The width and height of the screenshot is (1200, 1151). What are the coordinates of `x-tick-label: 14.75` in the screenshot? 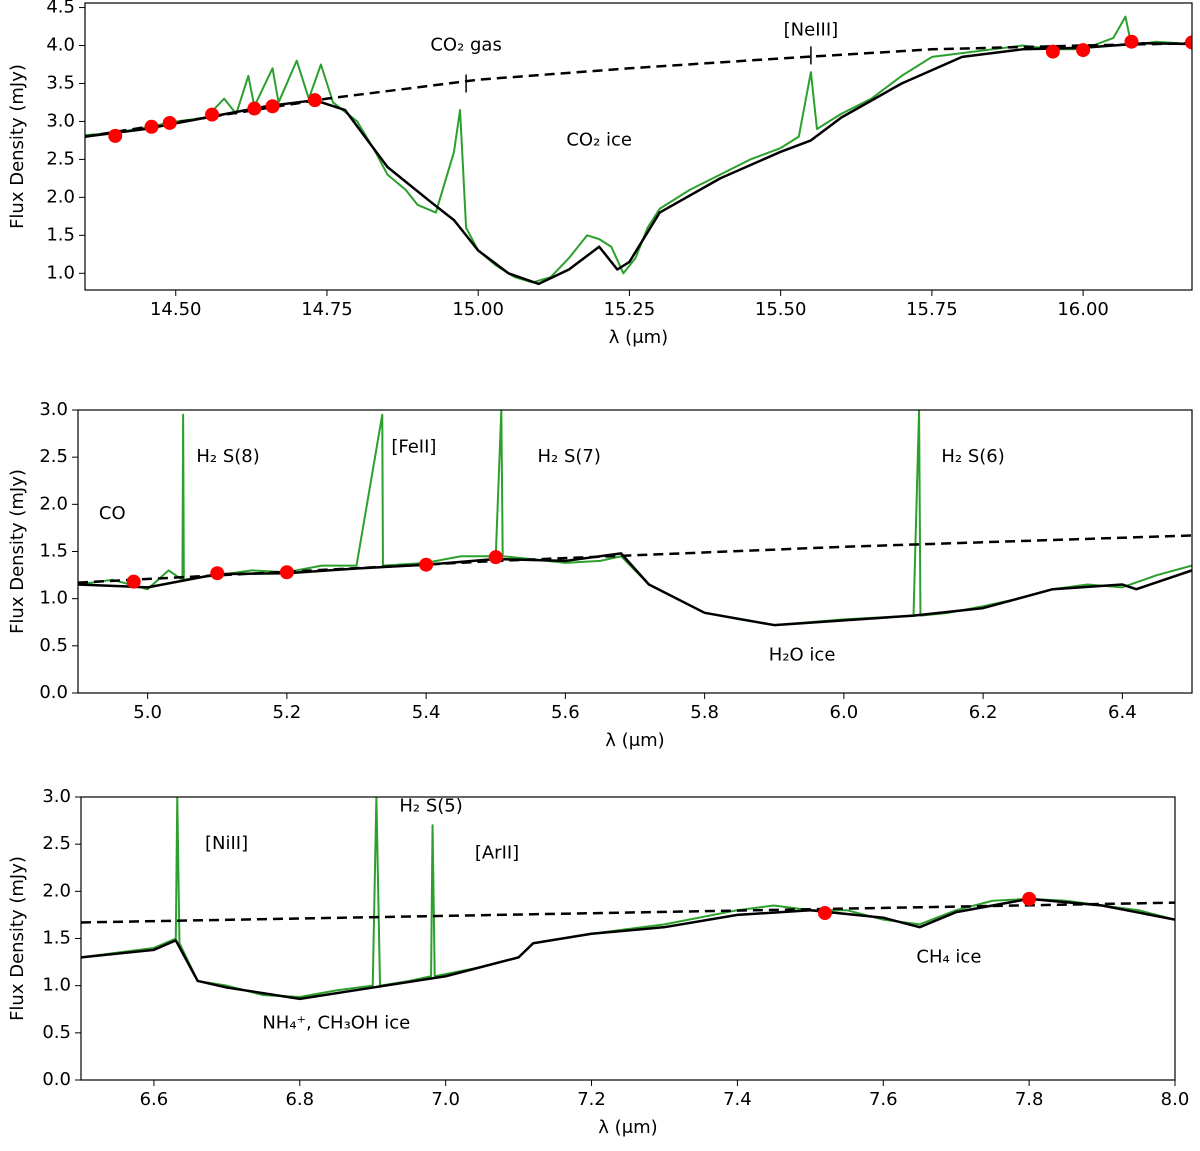 It's located at (327, 309).